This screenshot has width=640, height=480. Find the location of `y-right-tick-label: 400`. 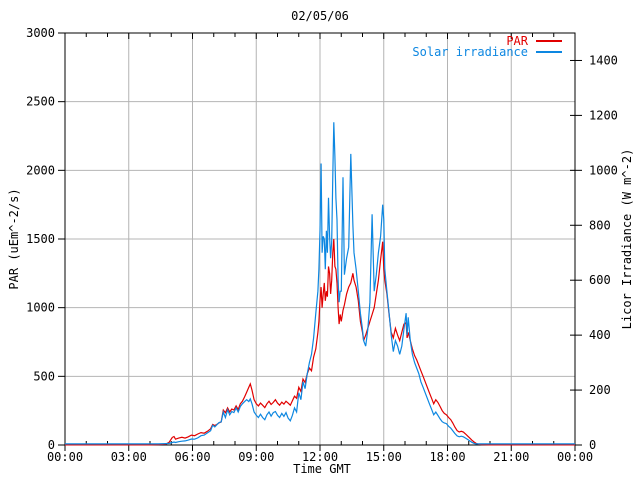

y-right-tick-label: 400 is located at coordinates (600, 335).